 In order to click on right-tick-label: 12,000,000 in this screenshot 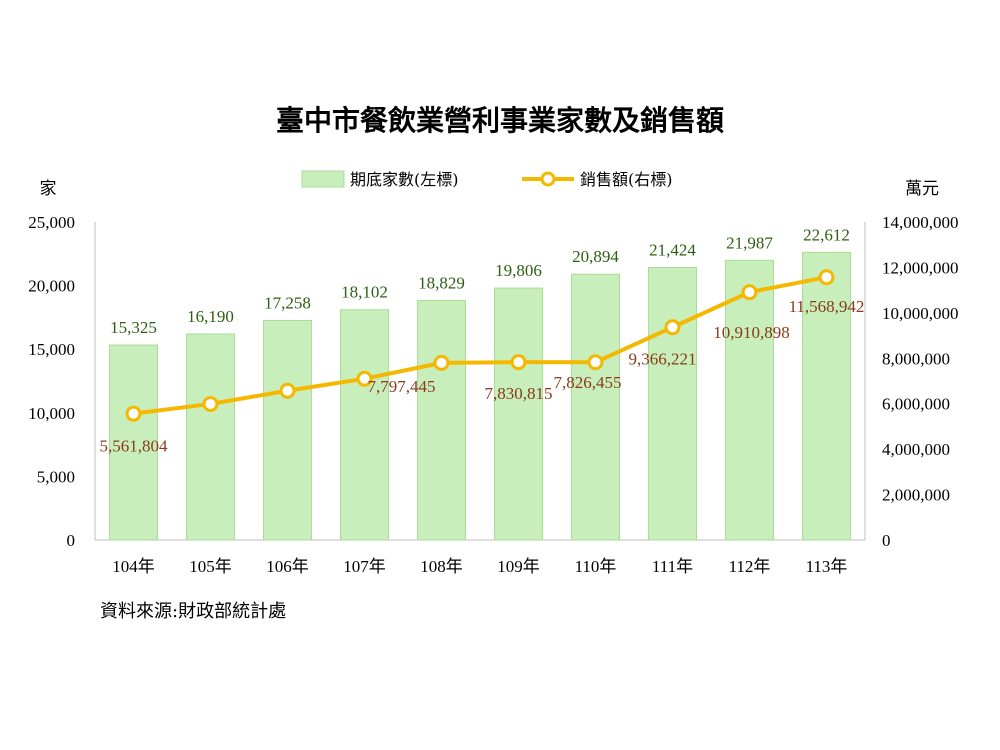, I will do `click(920, 267)`.